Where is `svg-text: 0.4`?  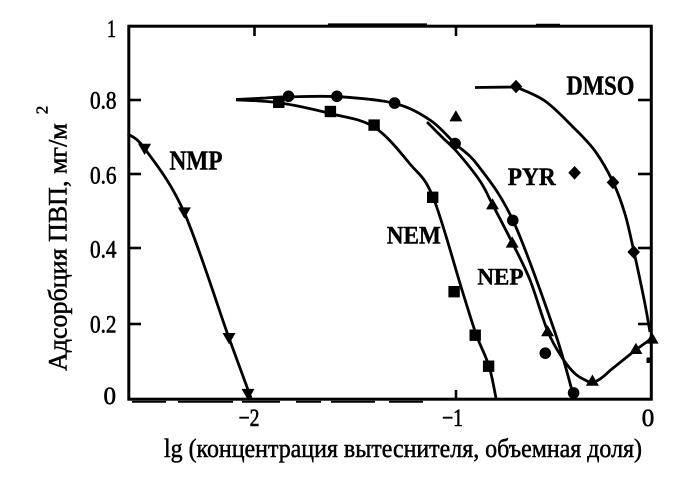
svg-text: 0.4 is located at coordinates (103, 249).